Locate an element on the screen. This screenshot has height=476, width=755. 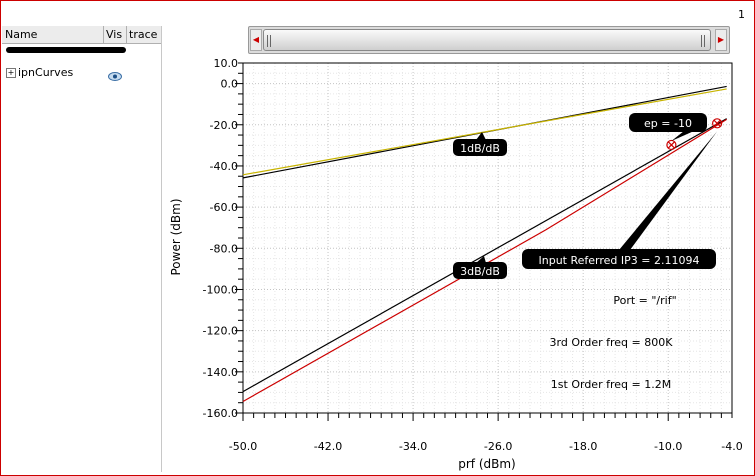
y-tick-label: -160.0 is located at coordinates (220, 413).